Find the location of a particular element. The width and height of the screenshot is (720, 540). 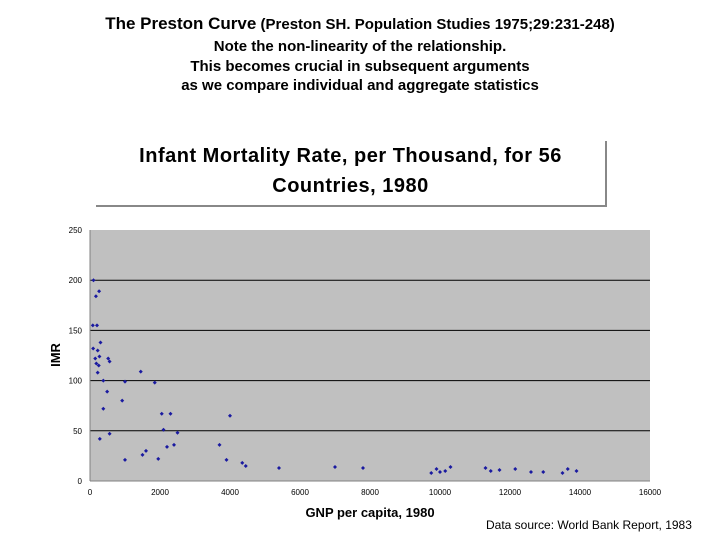

x-tick-label-4000: 4000 is located at coordinates (230, 492).